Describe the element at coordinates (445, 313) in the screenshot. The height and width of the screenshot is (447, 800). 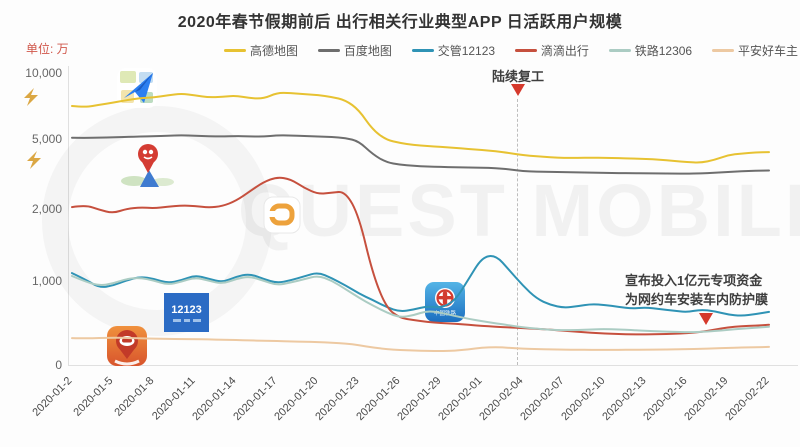
I see `railway-12306-icon-caption: 中国铁路` at that location.